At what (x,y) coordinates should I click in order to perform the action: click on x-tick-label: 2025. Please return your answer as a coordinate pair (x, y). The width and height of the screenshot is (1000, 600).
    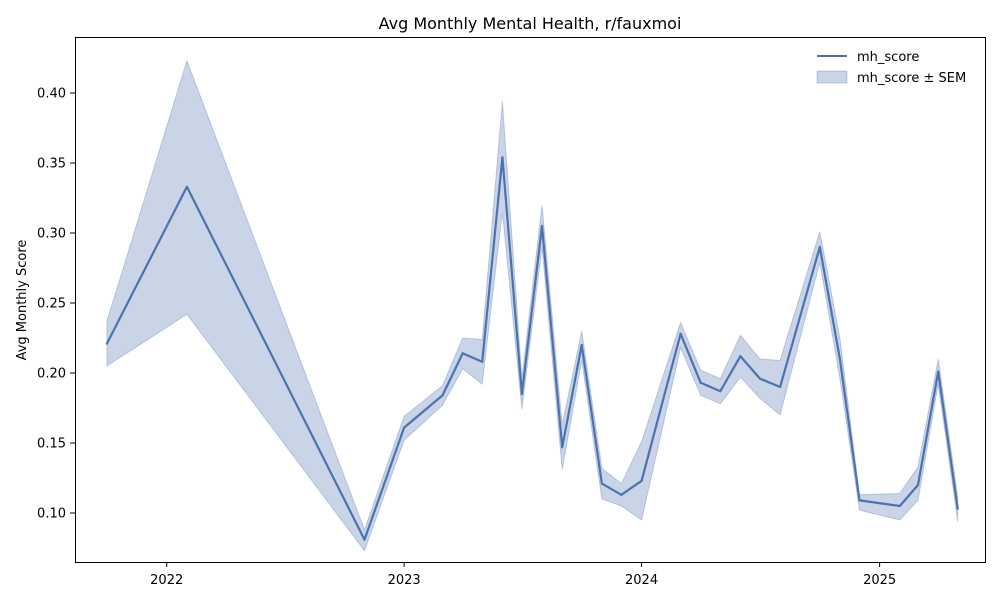
    Looking at the image, I should click on (879, 580).